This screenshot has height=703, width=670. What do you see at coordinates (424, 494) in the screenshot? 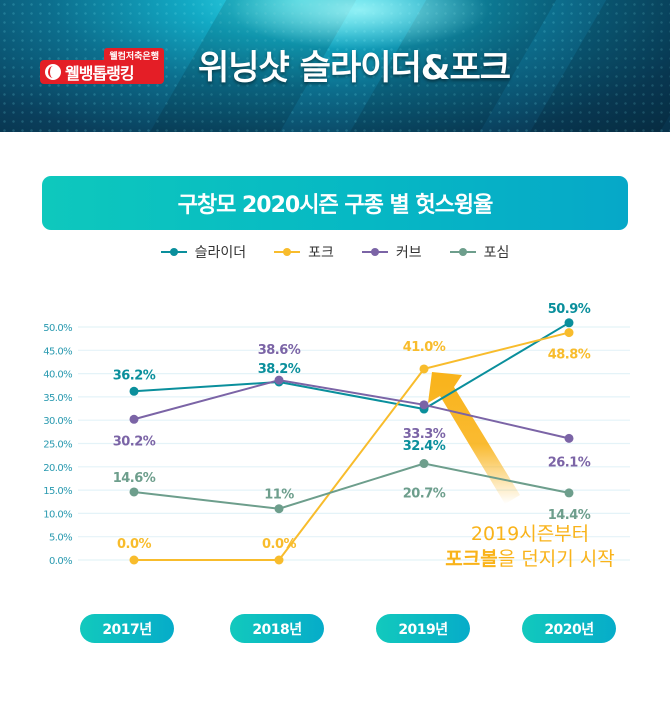
I see `data-label: 20.7%` at bounding box center [424, 494].